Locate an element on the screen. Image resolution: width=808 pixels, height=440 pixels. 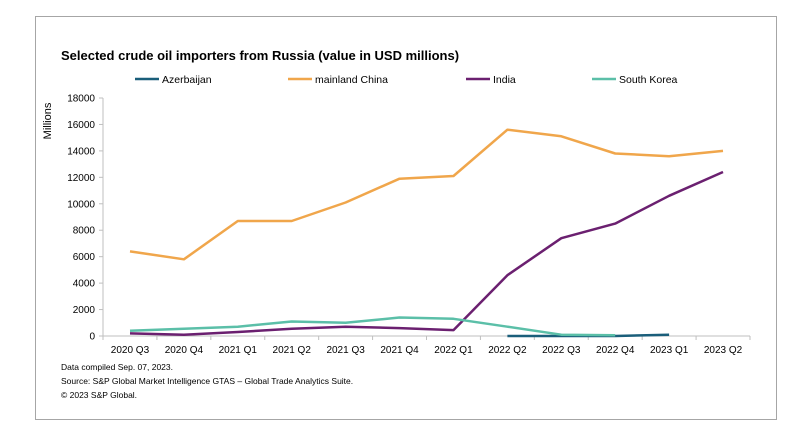
y-tick-label: 16000 is located at coordinates (81, 125).